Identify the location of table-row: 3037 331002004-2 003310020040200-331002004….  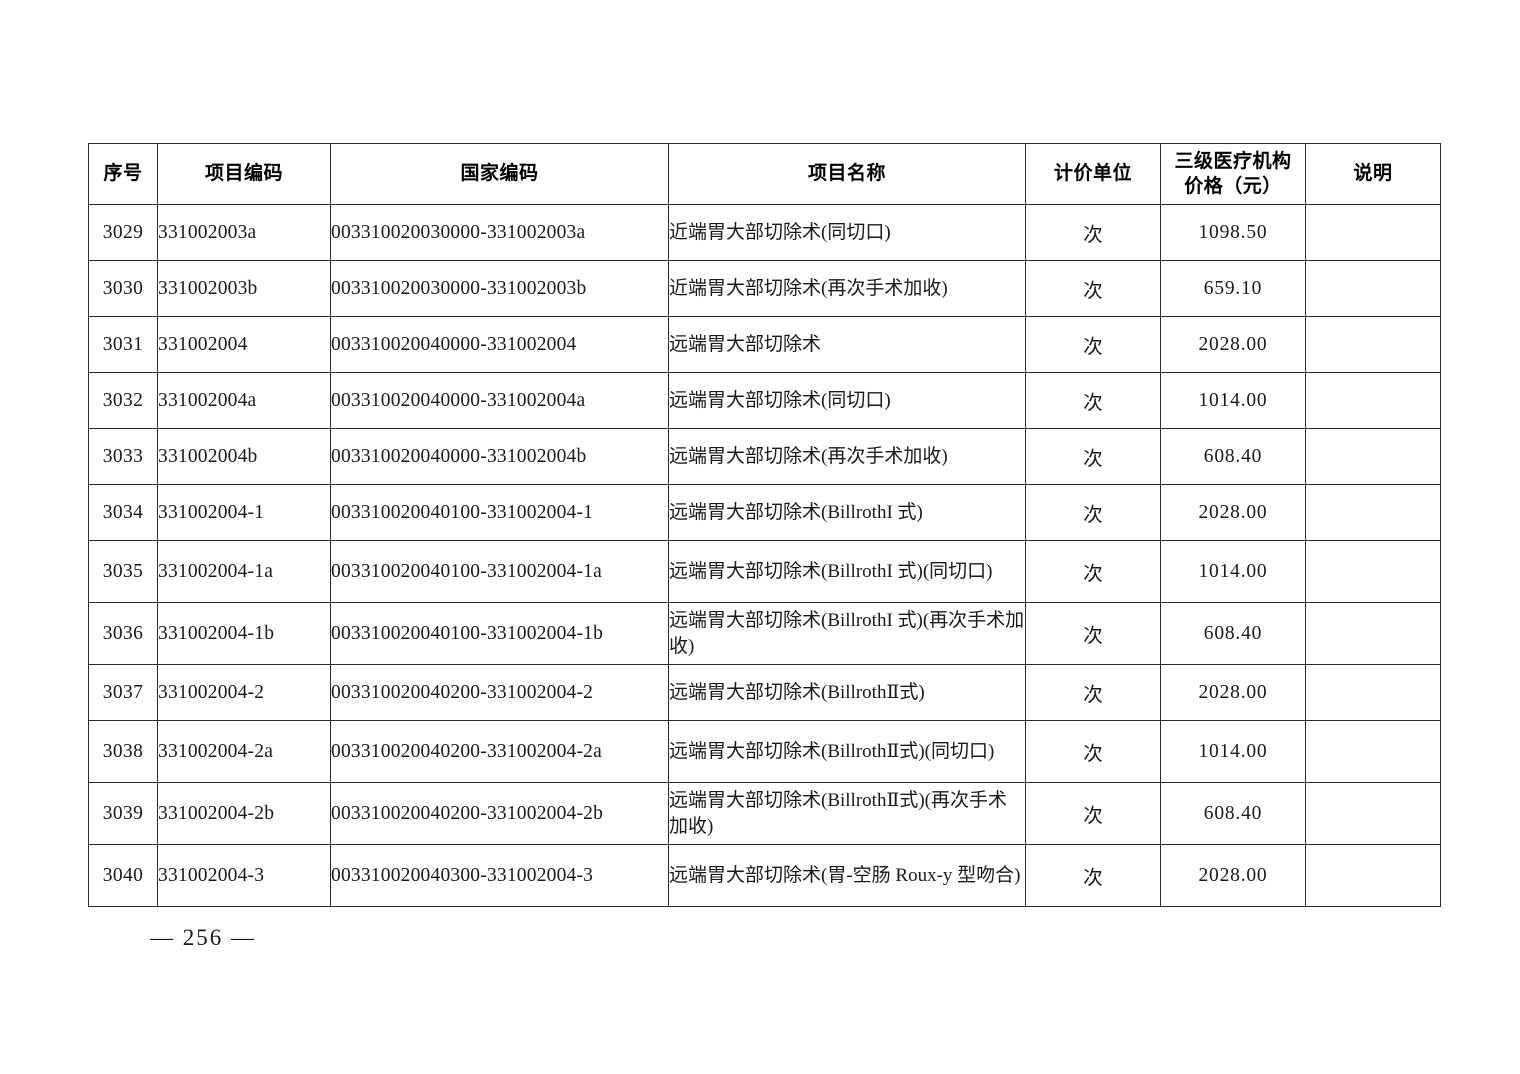
(764, 692).